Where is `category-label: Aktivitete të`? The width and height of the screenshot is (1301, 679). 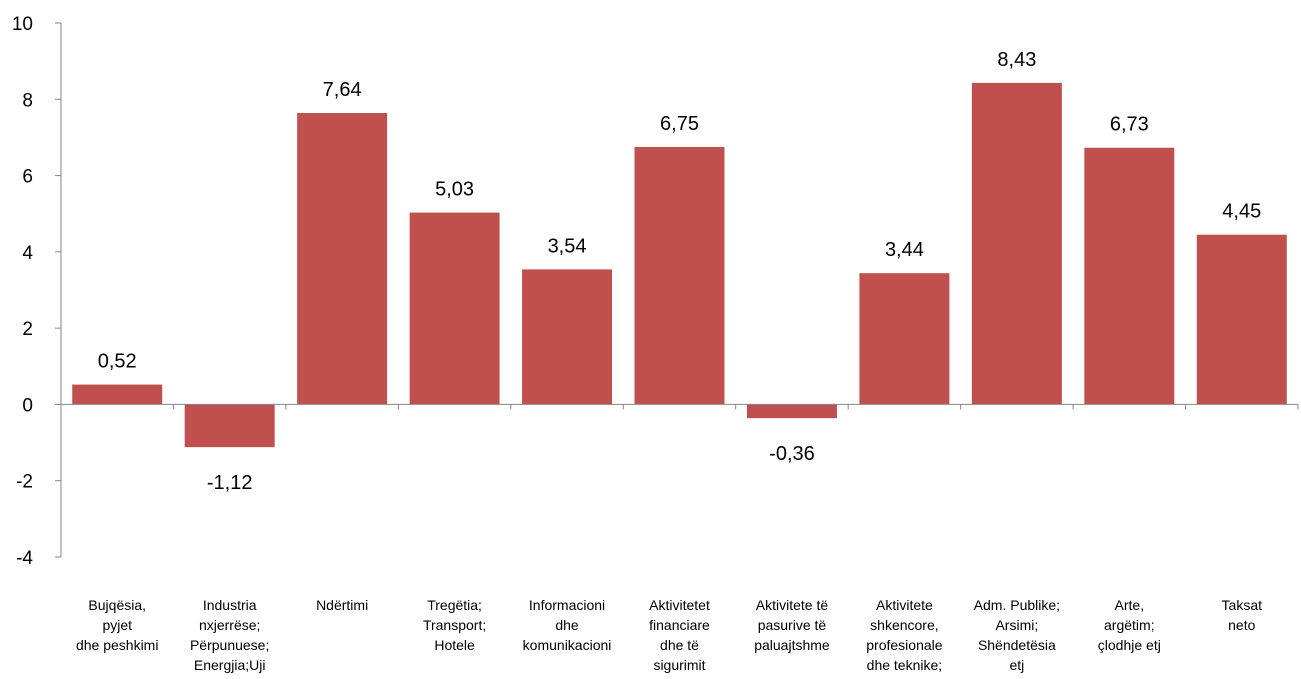
category-label: Aktivitete të is located at coordinates (792, 605).